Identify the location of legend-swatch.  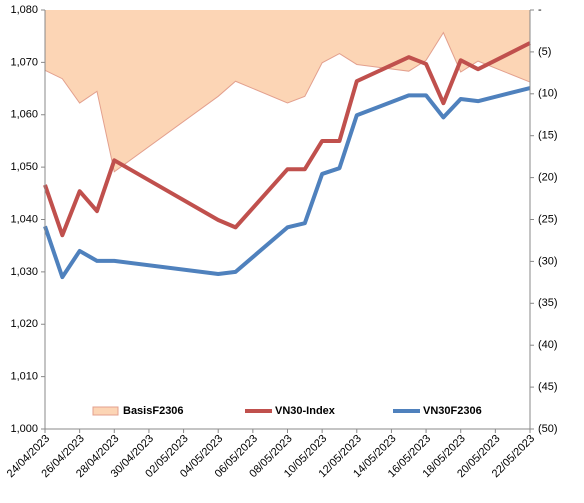
(105, 411).